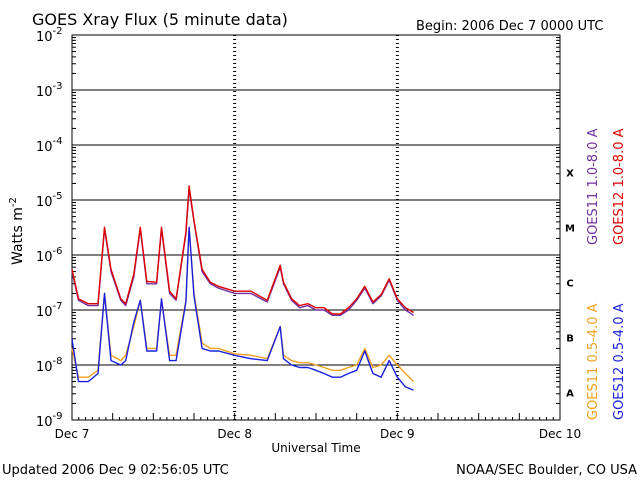  I want to click on y-tick-label: 10⁻⁵, so click(49, 200).